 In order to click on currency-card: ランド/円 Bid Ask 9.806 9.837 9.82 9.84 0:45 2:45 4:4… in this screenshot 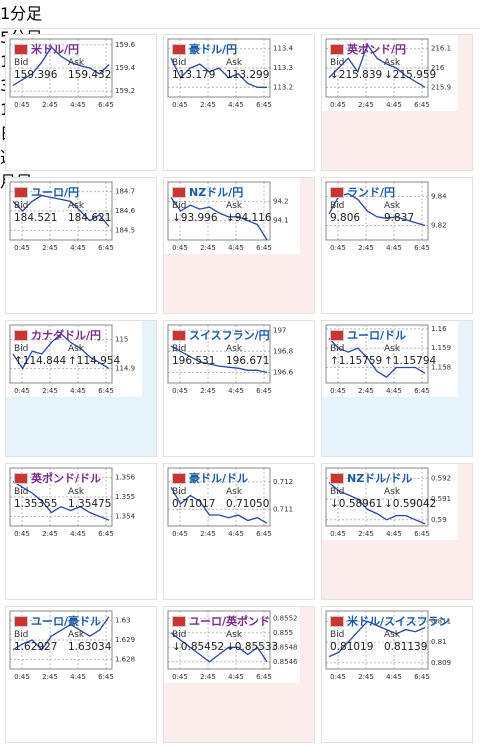, I will do `click(397, 245)`.